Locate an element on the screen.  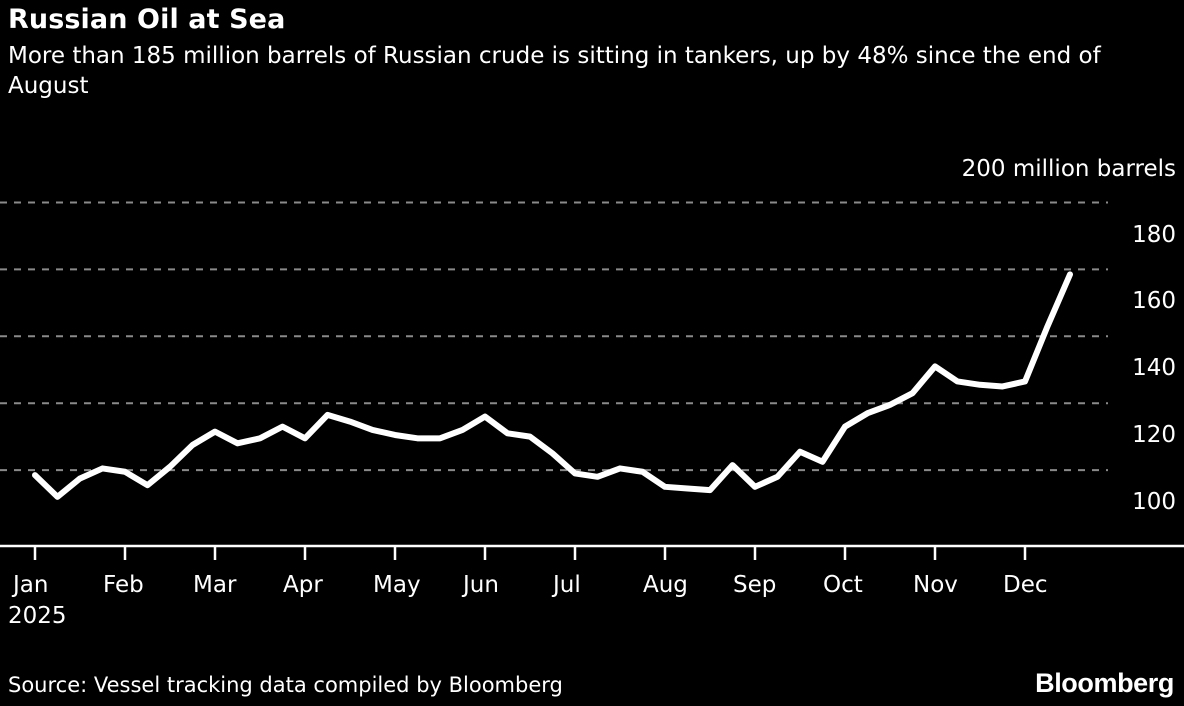
x-tick-label-nov: Nov is located at coordinates (935, 585).